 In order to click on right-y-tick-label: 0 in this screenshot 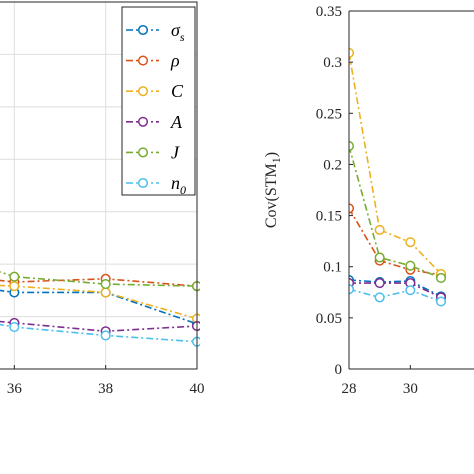, I will do `click(339, 370)`.